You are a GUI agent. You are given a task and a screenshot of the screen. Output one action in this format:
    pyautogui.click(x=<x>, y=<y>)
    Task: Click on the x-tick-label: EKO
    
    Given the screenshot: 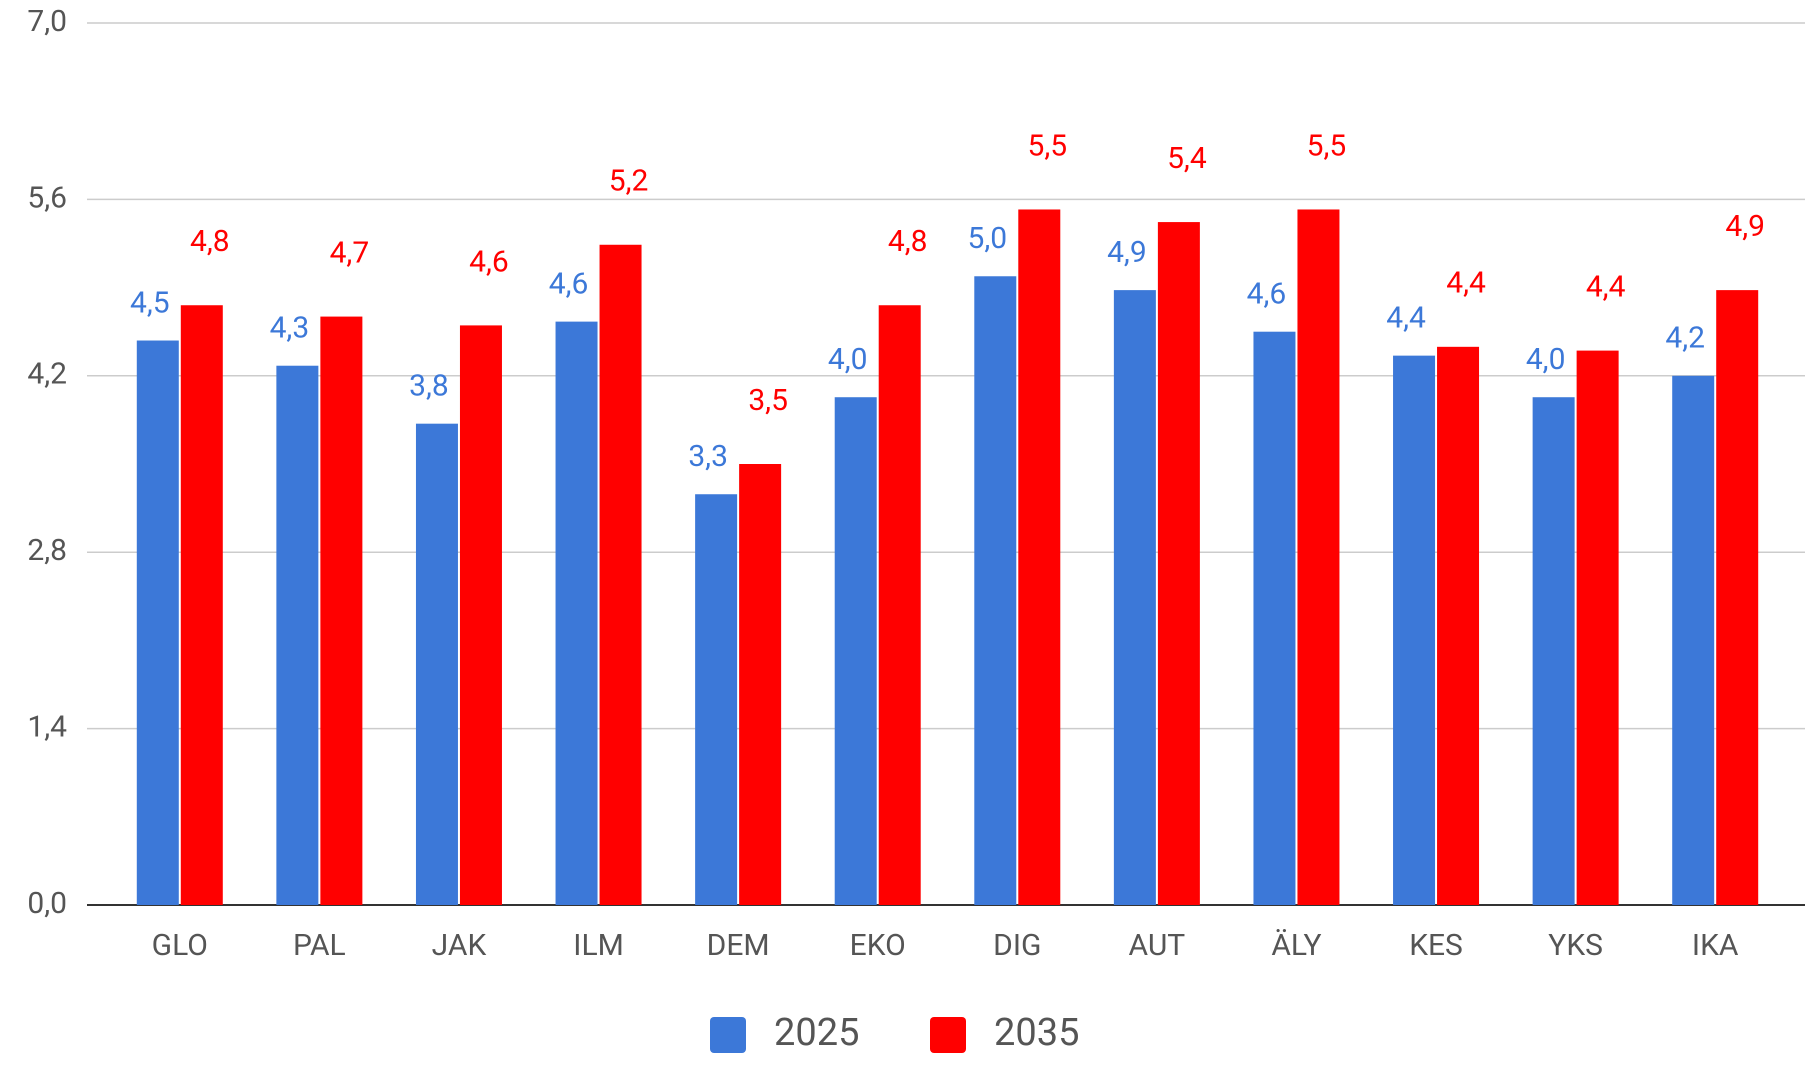 What is the action you would take?
    pyautogui.click(x=878, y=945)
    